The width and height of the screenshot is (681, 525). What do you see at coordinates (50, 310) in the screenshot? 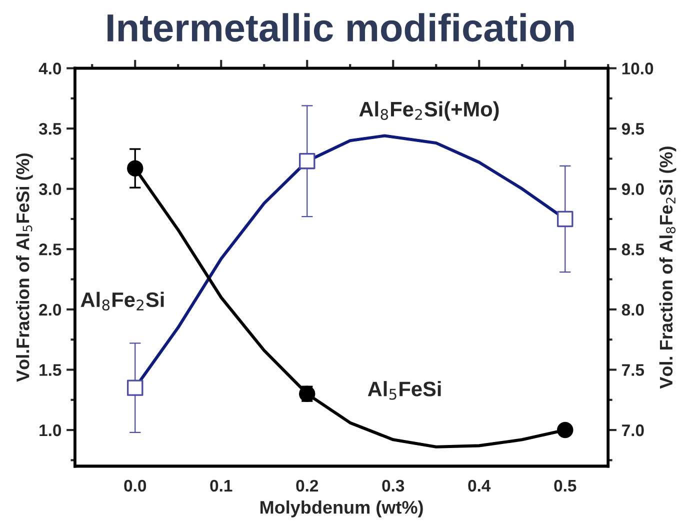
I see `y-tick-label: 2.0` at bounding box center [50, 310].